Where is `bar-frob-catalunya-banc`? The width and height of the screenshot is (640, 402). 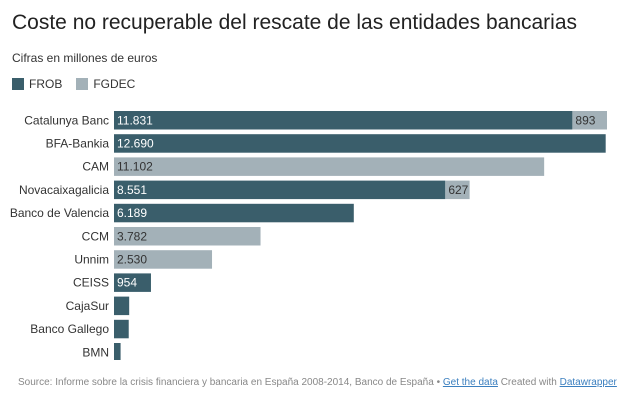
bar-frob-catalunya-banc is located at coordinates (343, 120).